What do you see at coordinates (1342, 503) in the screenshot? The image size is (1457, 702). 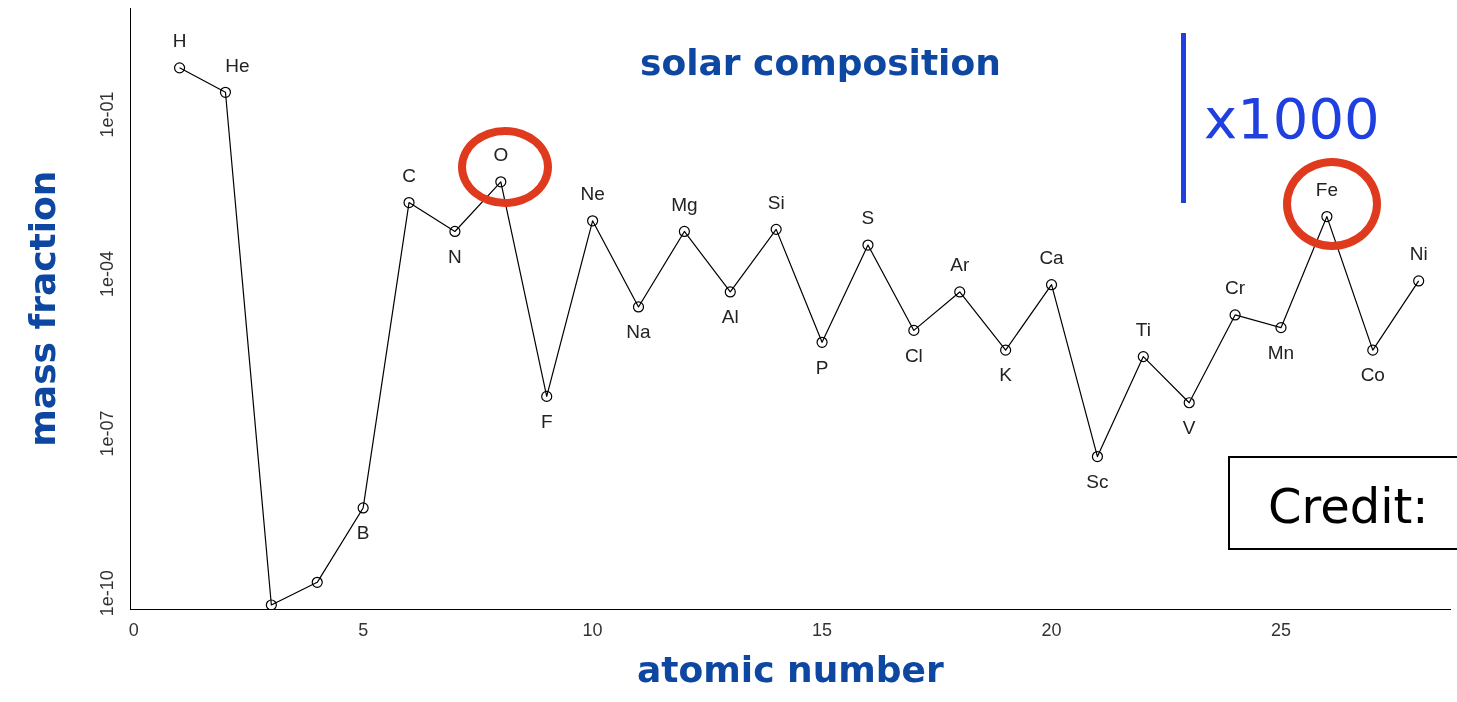 I see `annotation: Credit:` at bounding box center [1342, 503].